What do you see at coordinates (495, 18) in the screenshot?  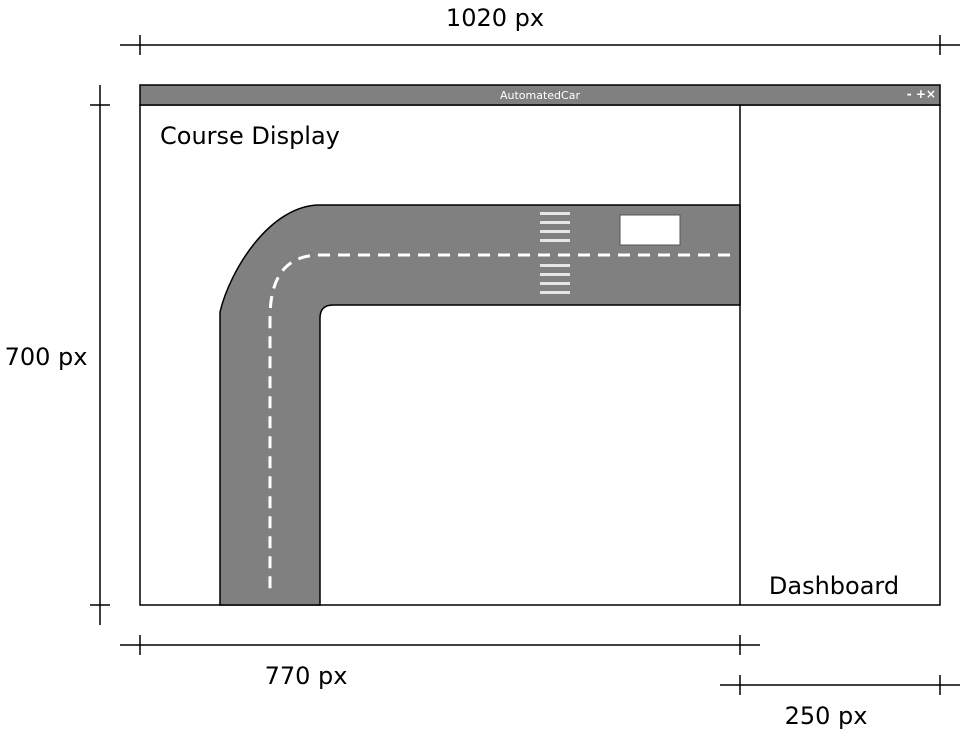 I see `total-width-label: 1020 px` at bounding box center [495, 18].